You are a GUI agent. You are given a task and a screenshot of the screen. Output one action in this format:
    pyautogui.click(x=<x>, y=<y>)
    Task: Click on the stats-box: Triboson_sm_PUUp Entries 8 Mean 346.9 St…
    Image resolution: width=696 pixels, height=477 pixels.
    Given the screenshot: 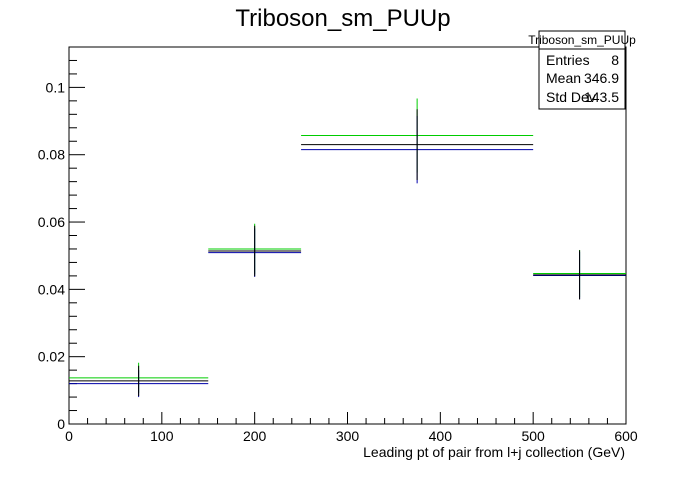 What is the action you would take?
    pyautogui.click(x=582, y=70)
    